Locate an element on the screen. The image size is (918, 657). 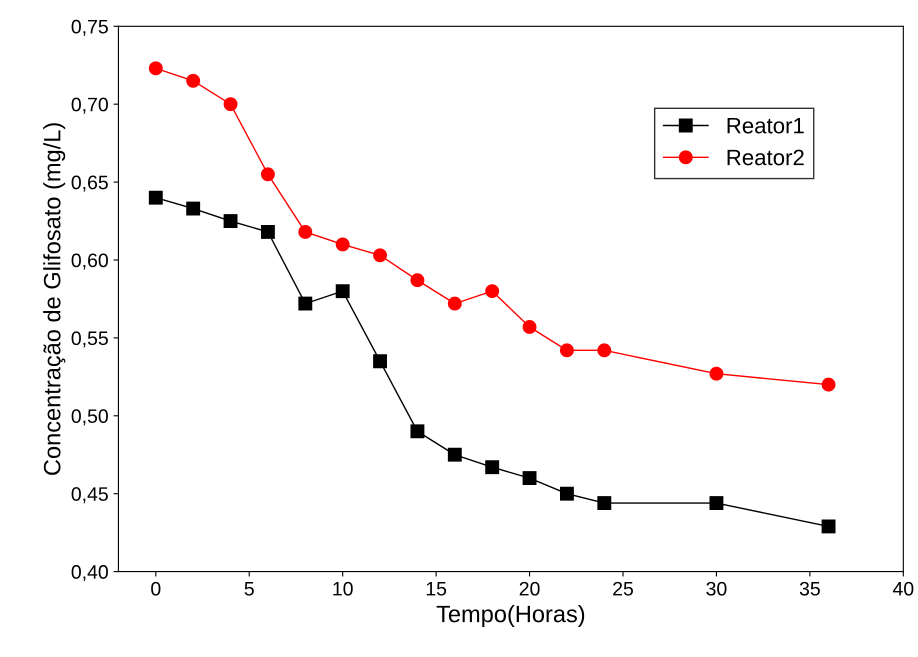
x-tick-label: 25 is located at coordinates (623, 589).